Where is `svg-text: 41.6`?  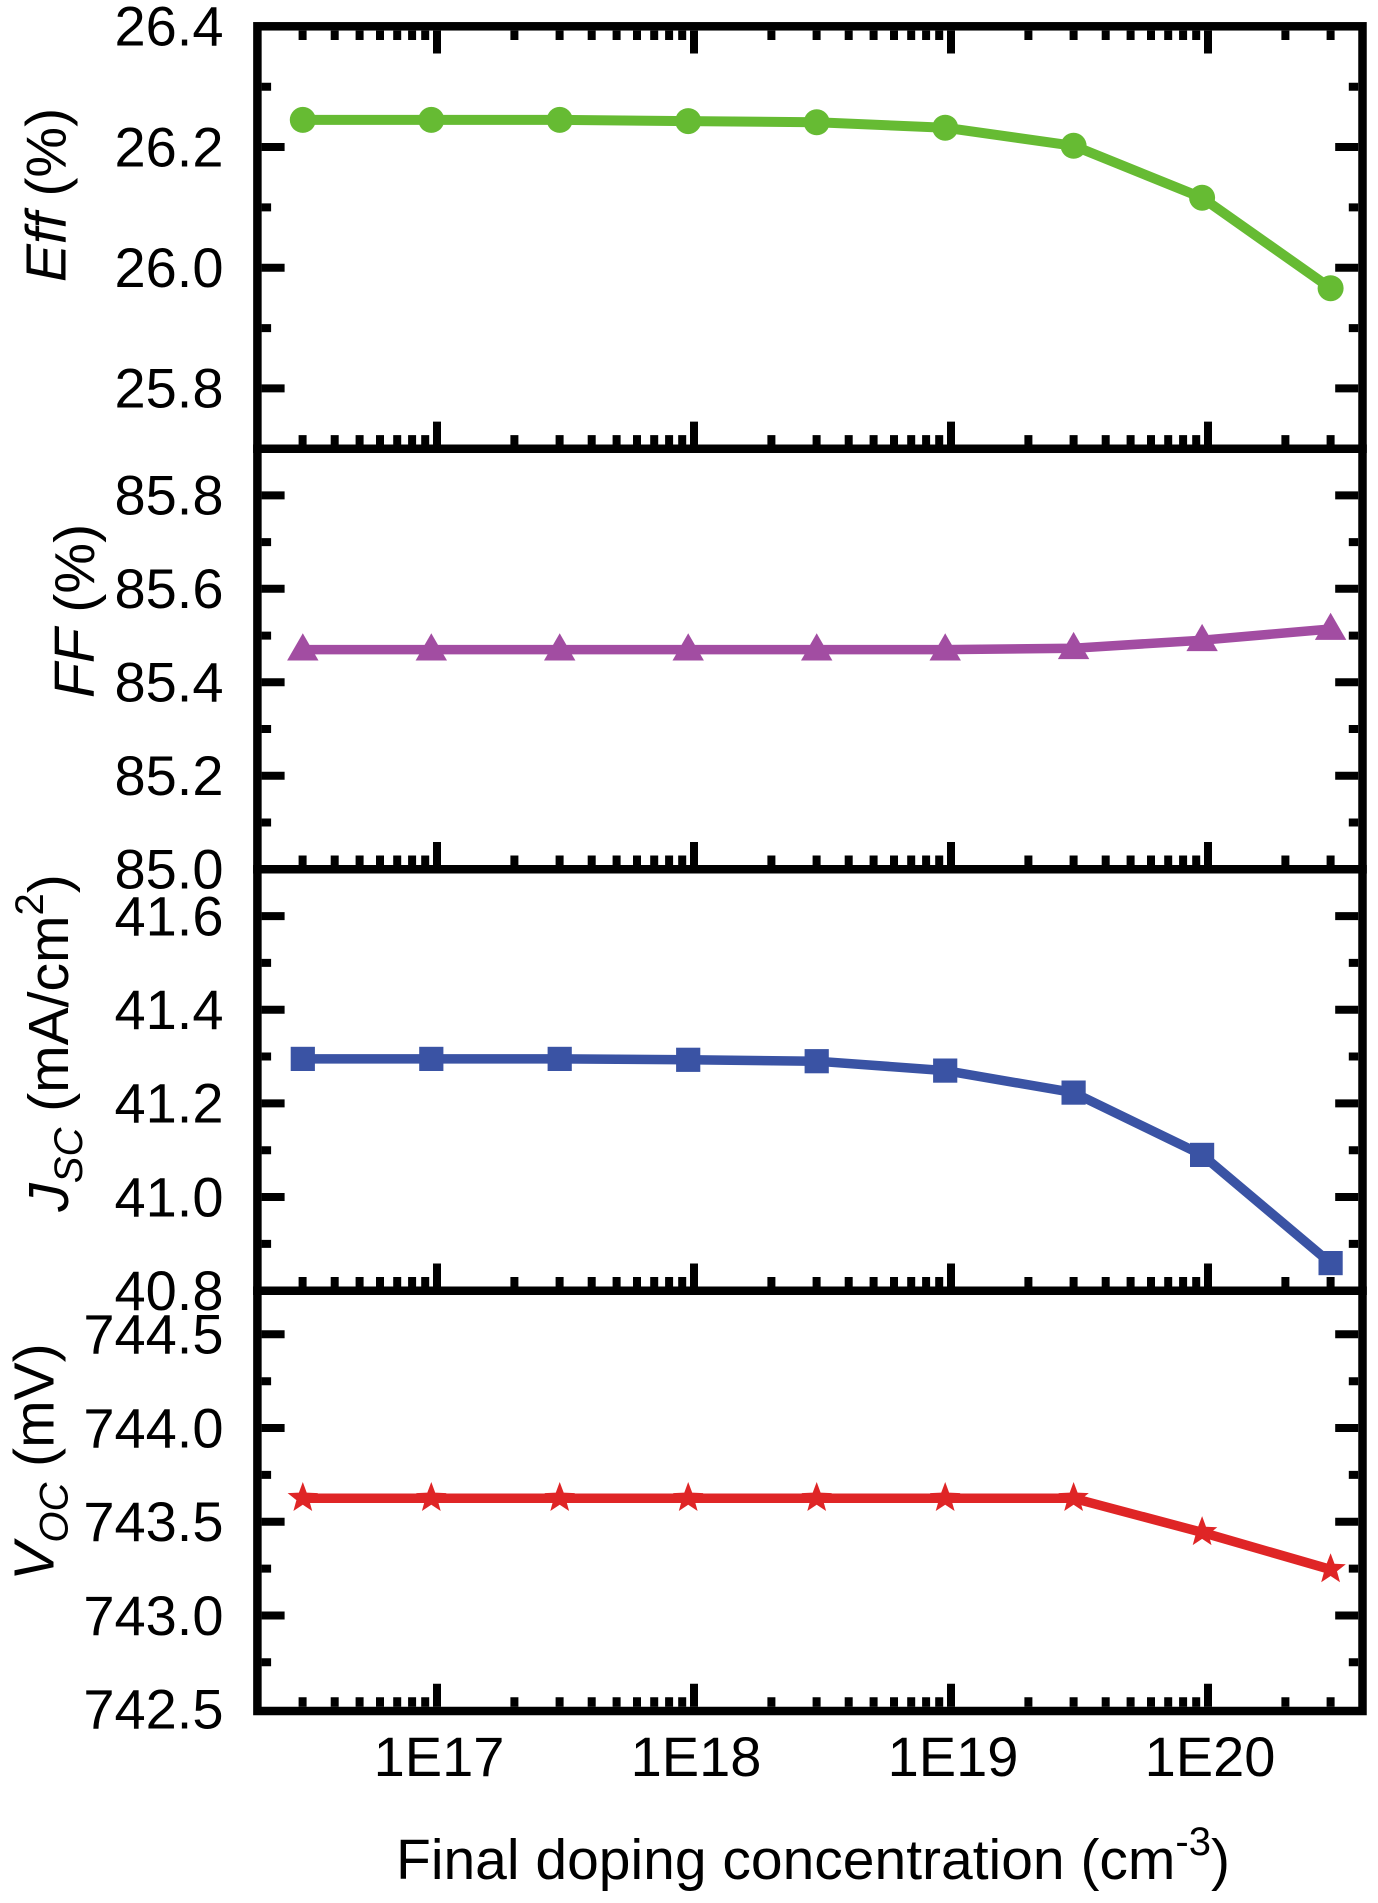
svg-text: 41.6 is located at coordinates (169, 915).